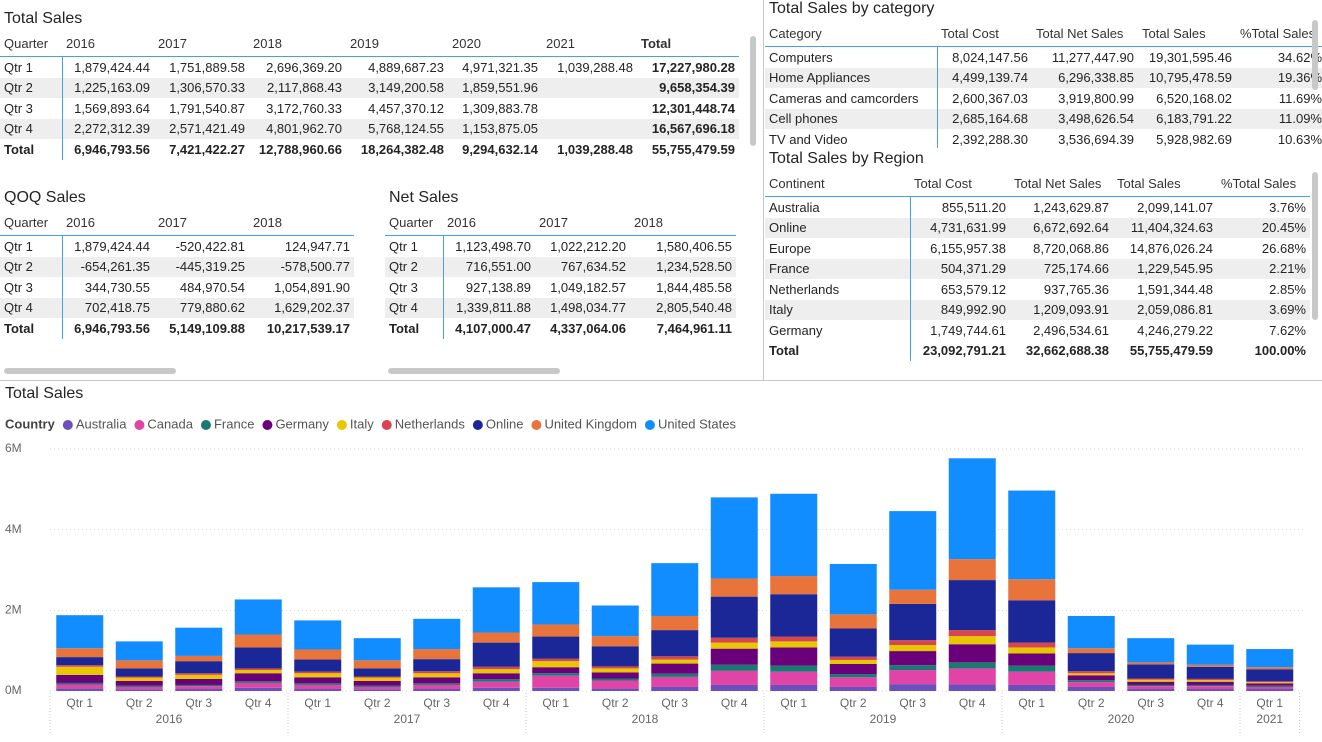 The image size is (1322, 742). What do you see at coordinates (13, 690) in the screenshot?
I see `y-tick-label: 0M` at bounding box center [13, 690].